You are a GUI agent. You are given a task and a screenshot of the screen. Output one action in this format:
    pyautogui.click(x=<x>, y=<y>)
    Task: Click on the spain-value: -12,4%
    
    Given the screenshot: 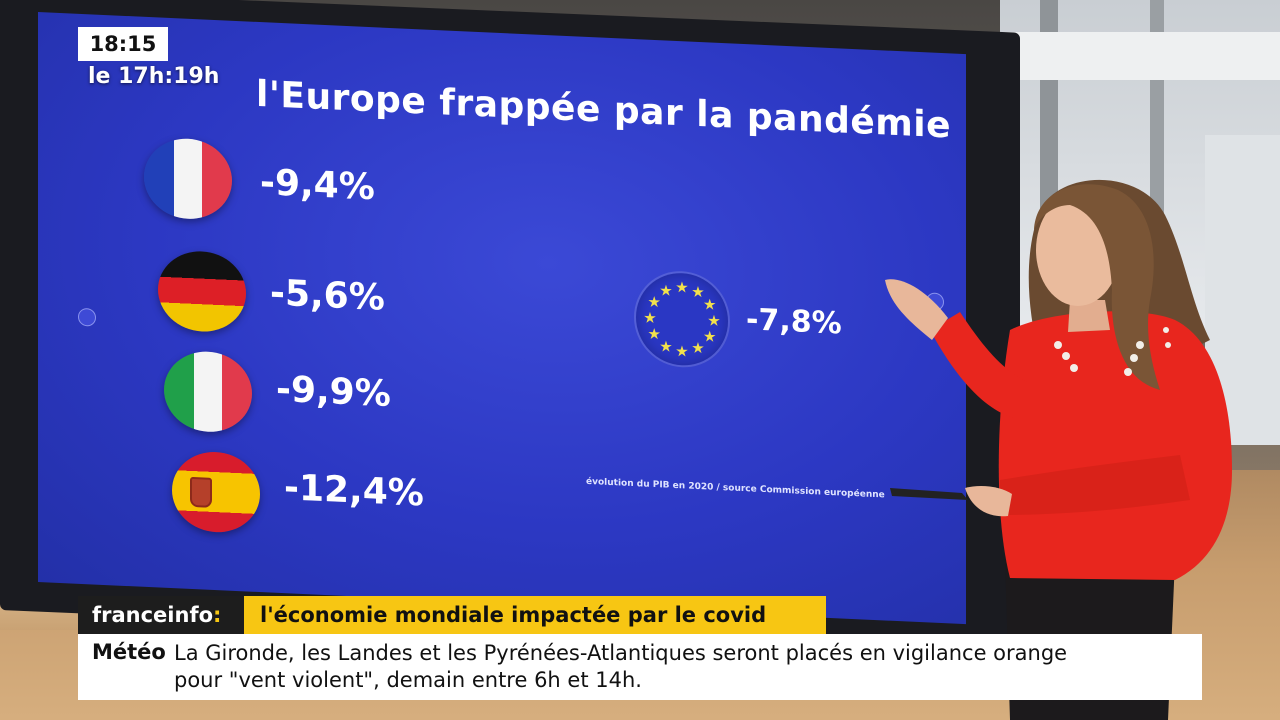 What is the action you would take?
    pyautogui.click(x=354, y=491)
    